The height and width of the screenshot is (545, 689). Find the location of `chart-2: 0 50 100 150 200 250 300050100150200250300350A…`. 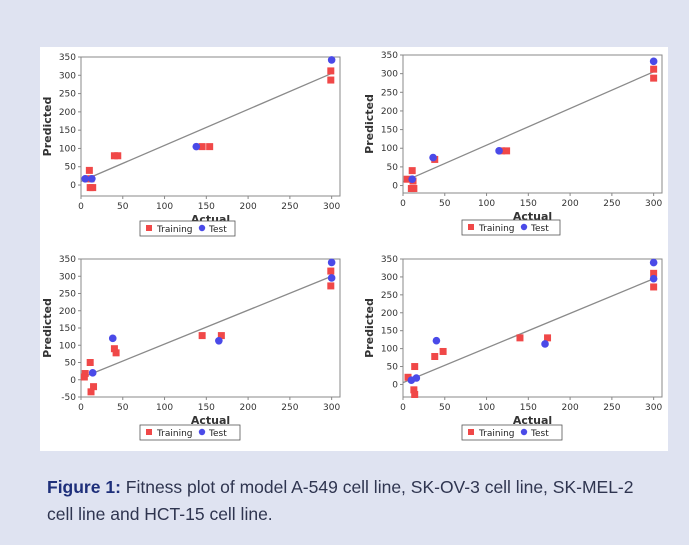

chart-2: 0 50 100 150 200 250 300050100150200250300350A… is located at coordinates (513, 143).